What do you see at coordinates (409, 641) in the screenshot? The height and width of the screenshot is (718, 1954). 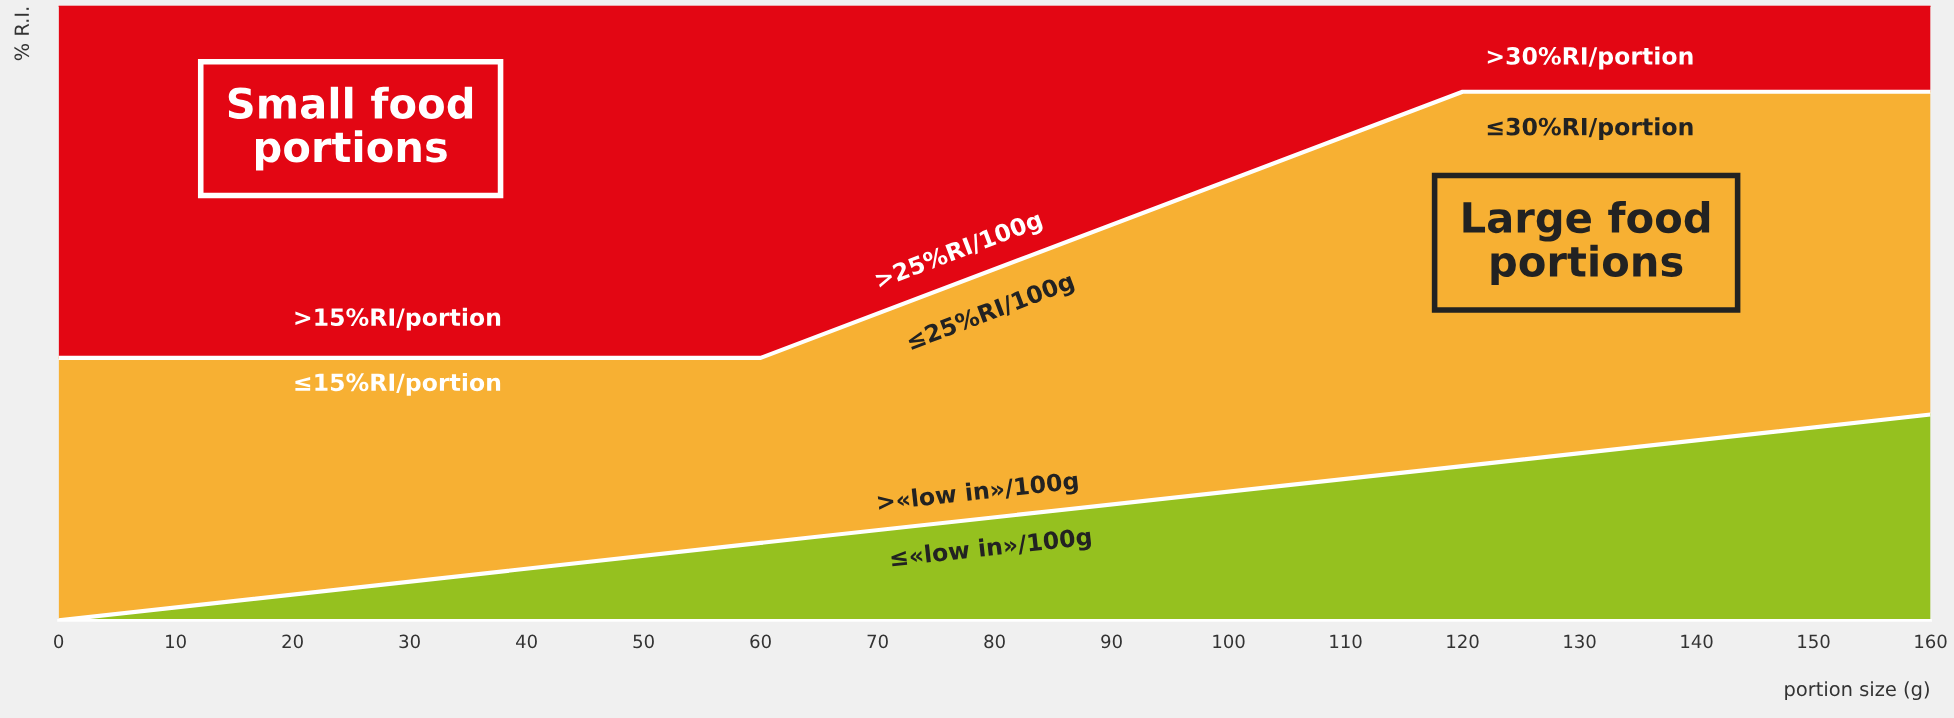 I see `x-tick-label: 30` at bounding box center [409, 641].